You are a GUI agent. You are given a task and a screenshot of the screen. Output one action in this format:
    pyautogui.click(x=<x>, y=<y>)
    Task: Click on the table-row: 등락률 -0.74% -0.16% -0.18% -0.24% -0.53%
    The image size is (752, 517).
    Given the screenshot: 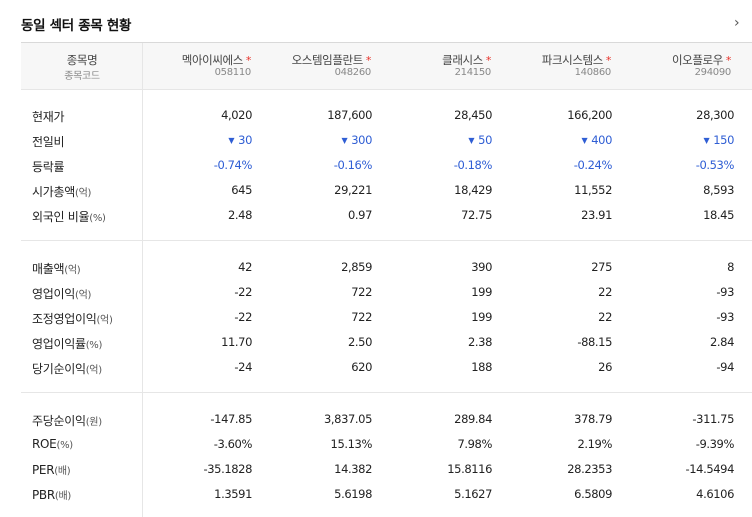 What is the action you would take?
    pyautogui.click(x=376, y=165)
    